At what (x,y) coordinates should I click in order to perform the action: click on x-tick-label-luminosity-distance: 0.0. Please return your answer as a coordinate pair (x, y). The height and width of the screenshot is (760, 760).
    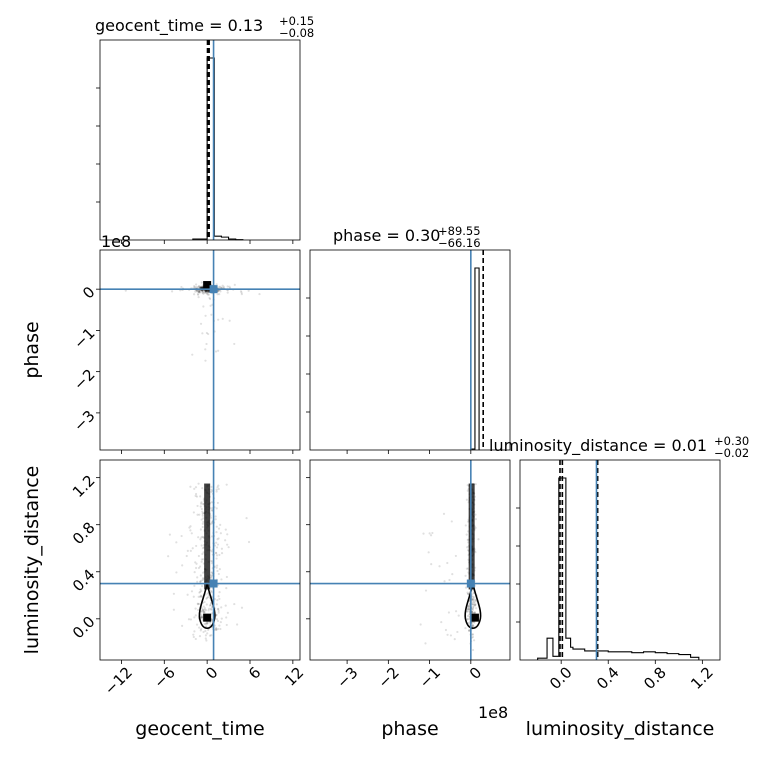
    Looking at the image, I should click on (561, 678).